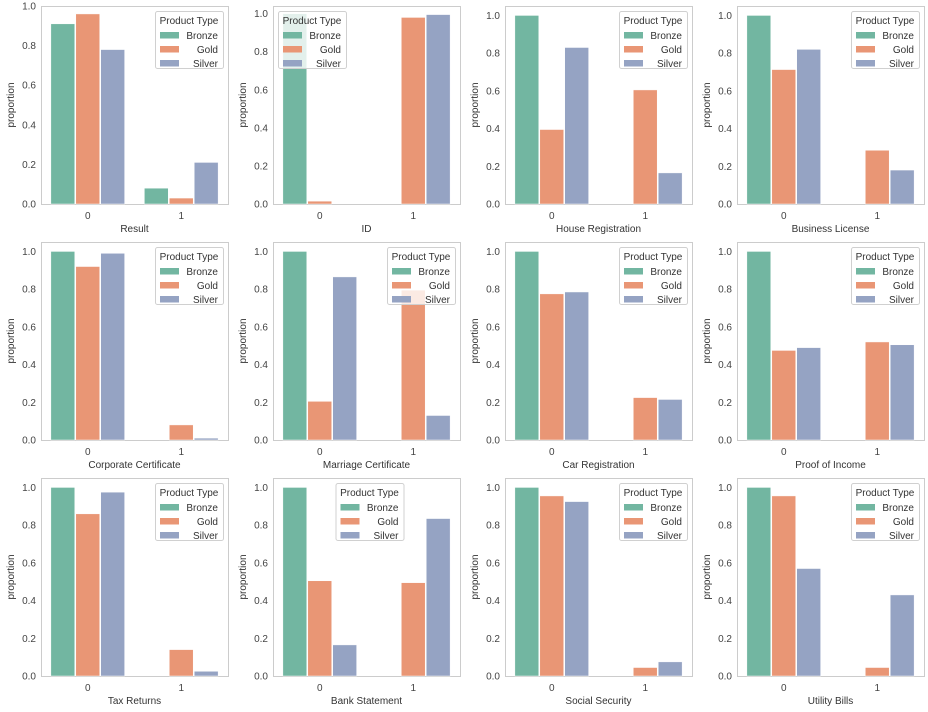 This screenshot has width=928, height=712. I want to click on x-axis-label: Proof of Income, so click(830, 465).